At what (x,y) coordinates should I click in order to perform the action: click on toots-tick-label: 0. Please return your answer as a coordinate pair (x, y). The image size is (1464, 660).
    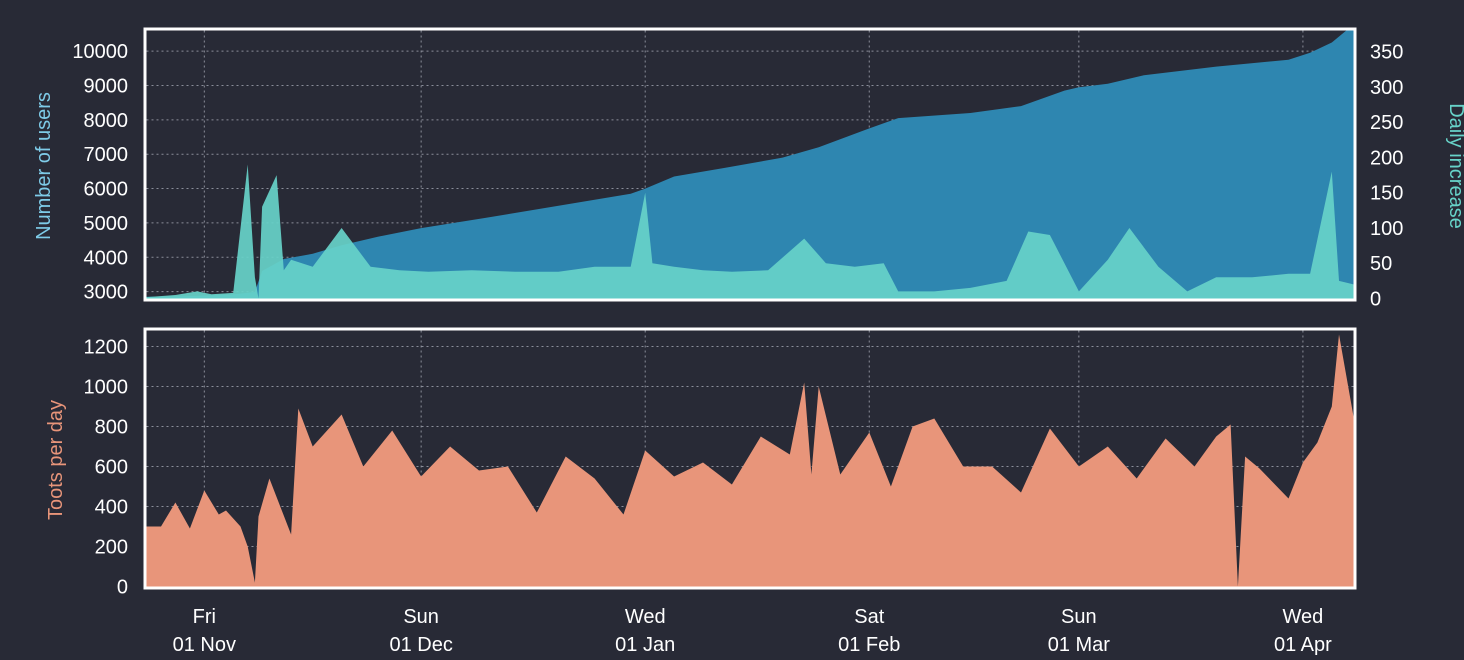
    Looking at the image, I should click on (122, 588).